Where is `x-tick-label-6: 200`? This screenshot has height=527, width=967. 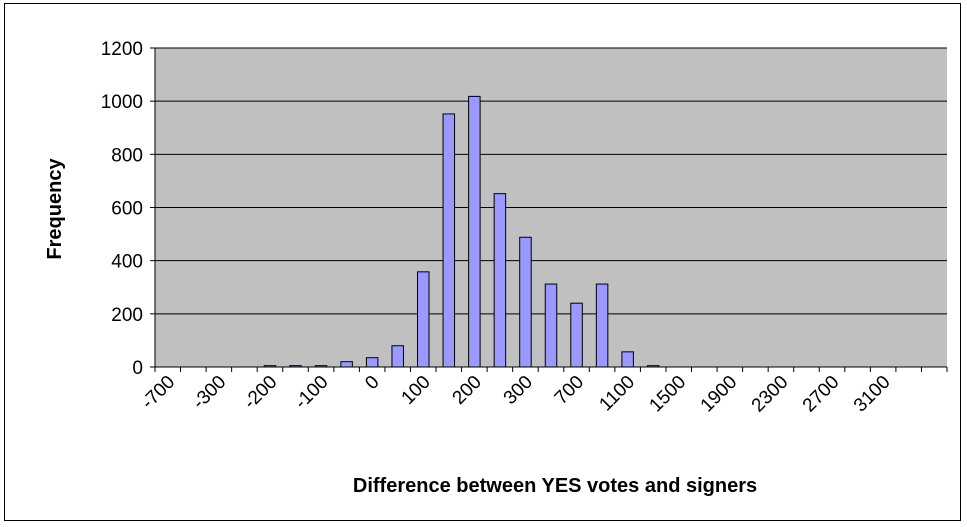 x-tick-label-6: 200 is located at coordinates (467, 390).